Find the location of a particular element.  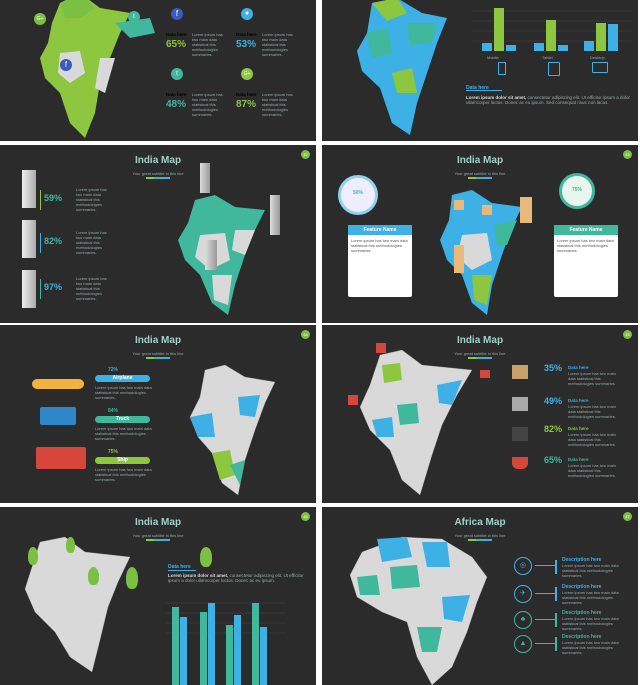

progress-ring-left: 50% is located at coordinates (358, 195).